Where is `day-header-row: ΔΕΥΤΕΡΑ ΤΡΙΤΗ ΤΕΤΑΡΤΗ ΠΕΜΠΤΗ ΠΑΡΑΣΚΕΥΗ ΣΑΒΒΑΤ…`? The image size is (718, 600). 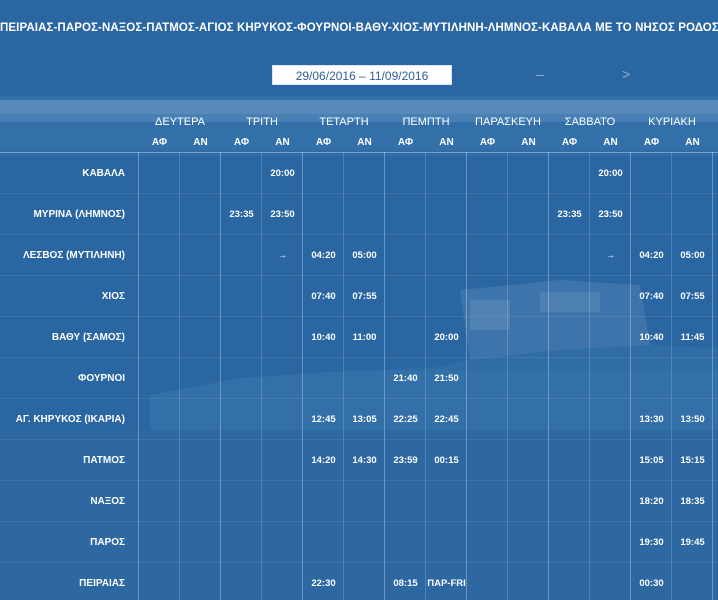 day-header-row: ΔΕΥΤΕΡΑ ΤΡΙΤΗ ΤΕΤΑΡΤΗ ΠΕΜΠΤΗ ΠΑΡΑΣΚΕΥΗ ΣΑΒΒΑΤ… is located at coordinates (359, 122).